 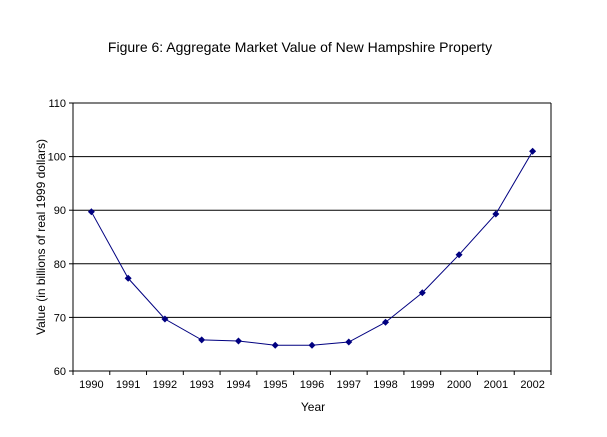 What do you see at coordinates (238, 385) in the screenshot?
I see `x-tick-label: 1994` at bounding box center [238, 385].